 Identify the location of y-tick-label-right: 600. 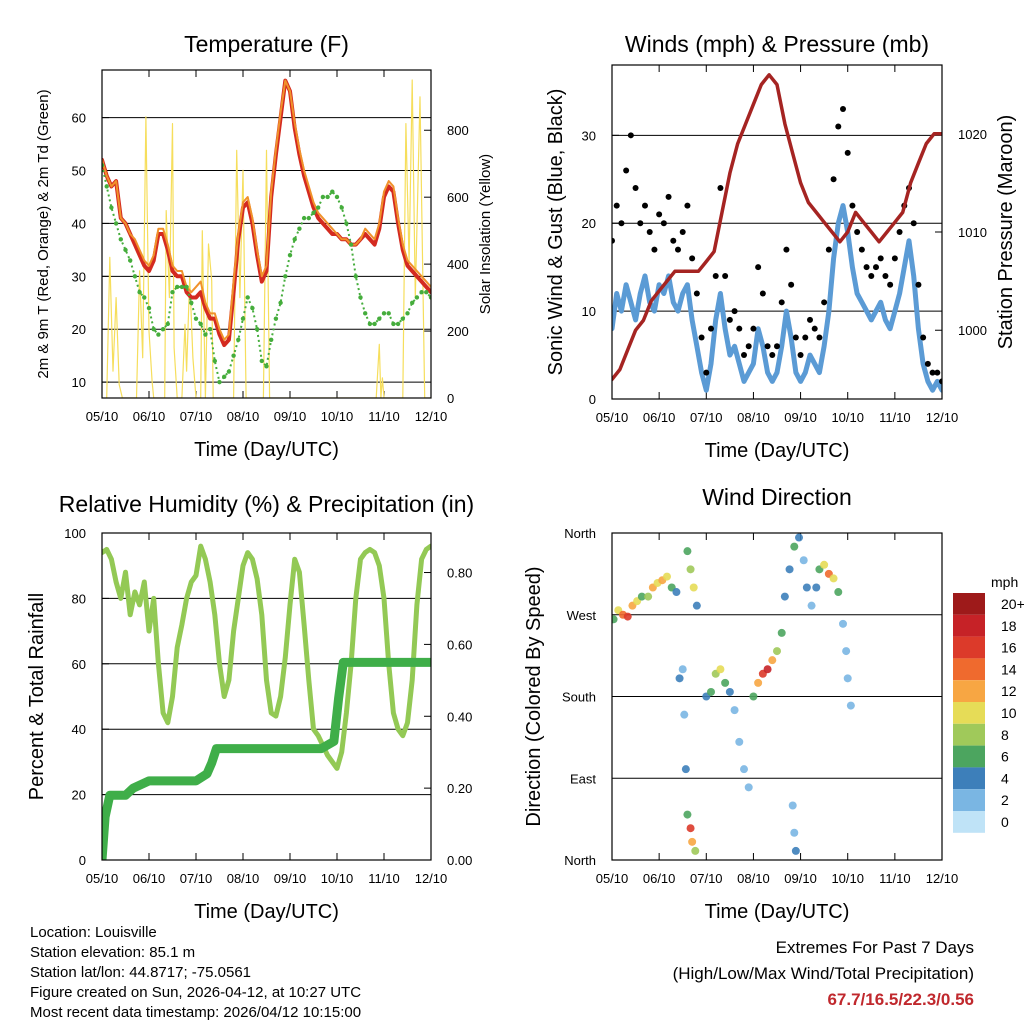
(458, 197).